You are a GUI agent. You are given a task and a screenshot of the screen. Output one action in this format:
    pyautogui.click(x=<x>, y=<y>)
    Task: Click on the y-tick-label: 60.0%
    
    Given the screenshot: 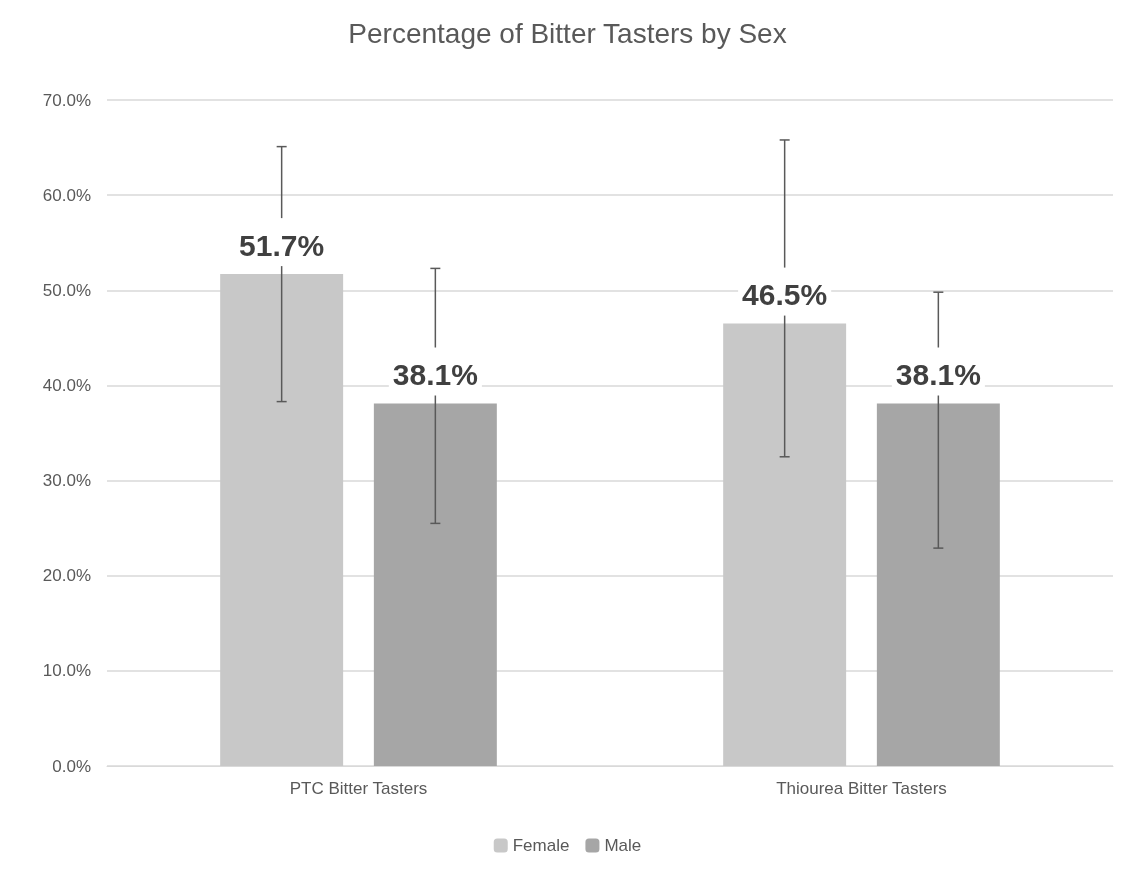 What is the action you would take?
    pyautogui.click(x=66, y=195)
    